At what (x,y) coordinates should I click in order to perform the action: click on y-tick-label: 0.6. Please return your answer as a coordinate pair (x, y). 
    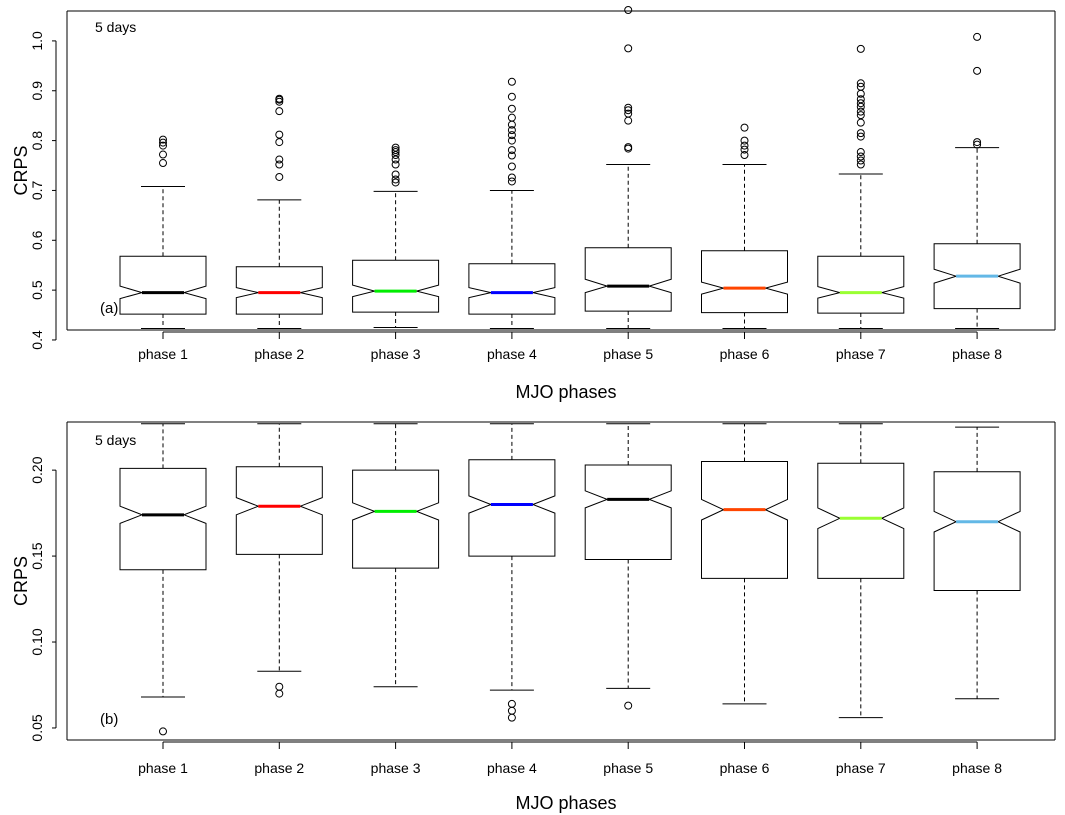
    Looking at the image, I should click on (37, 240).